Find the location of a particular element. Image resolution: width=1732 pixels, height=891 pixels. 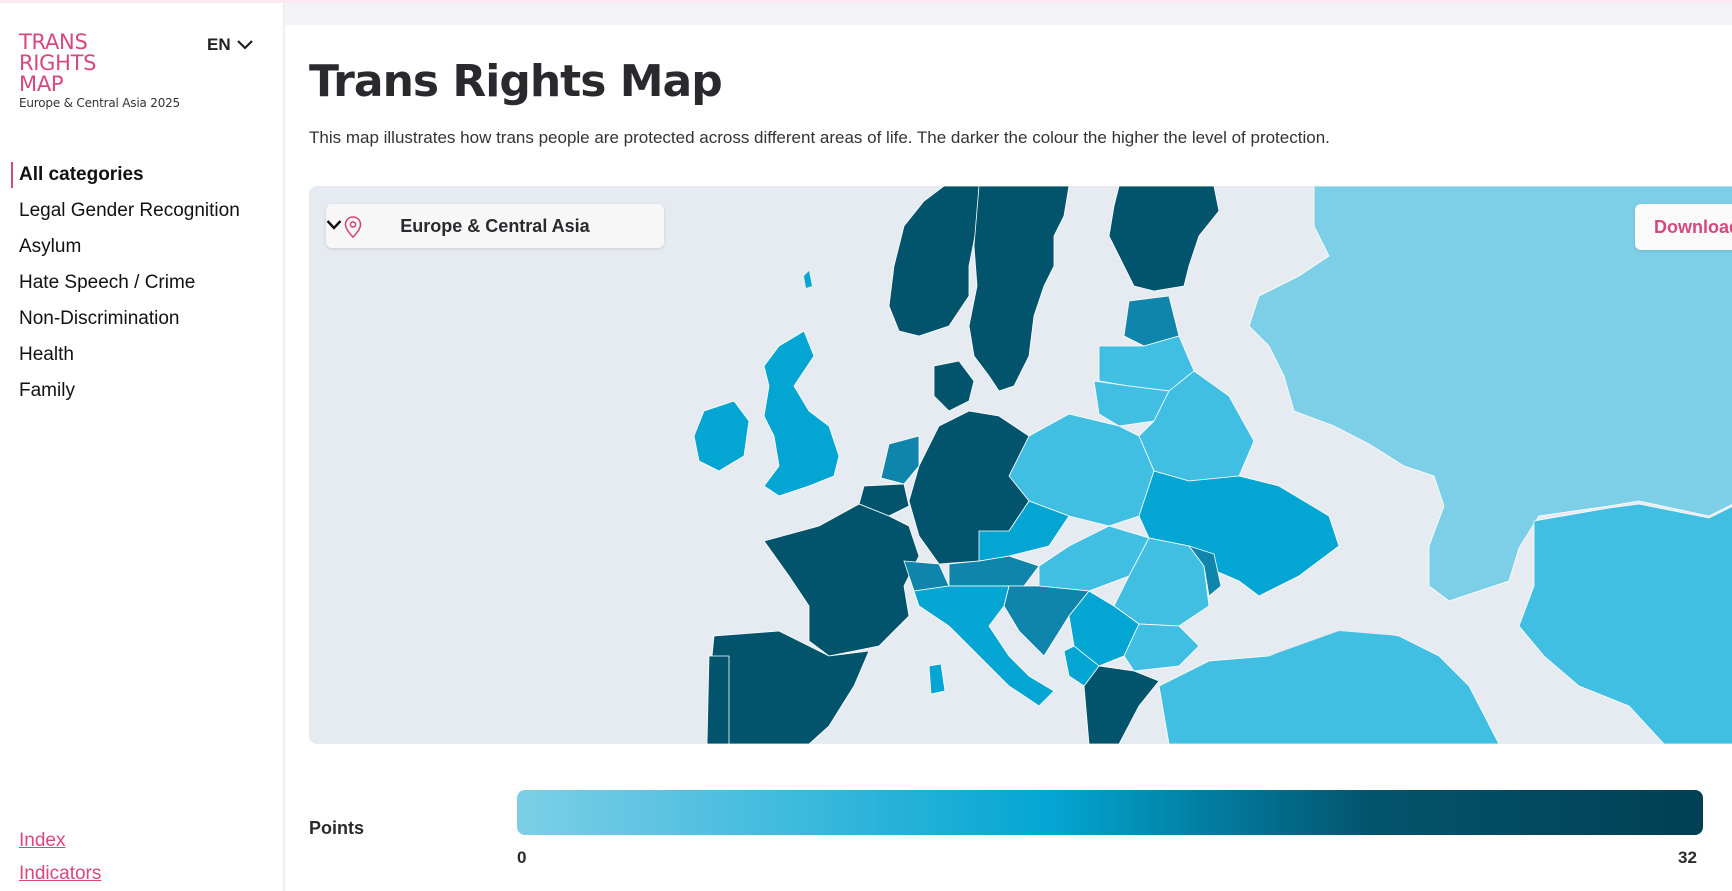

nav-item-health: Health is located at coordinates (46, 354).